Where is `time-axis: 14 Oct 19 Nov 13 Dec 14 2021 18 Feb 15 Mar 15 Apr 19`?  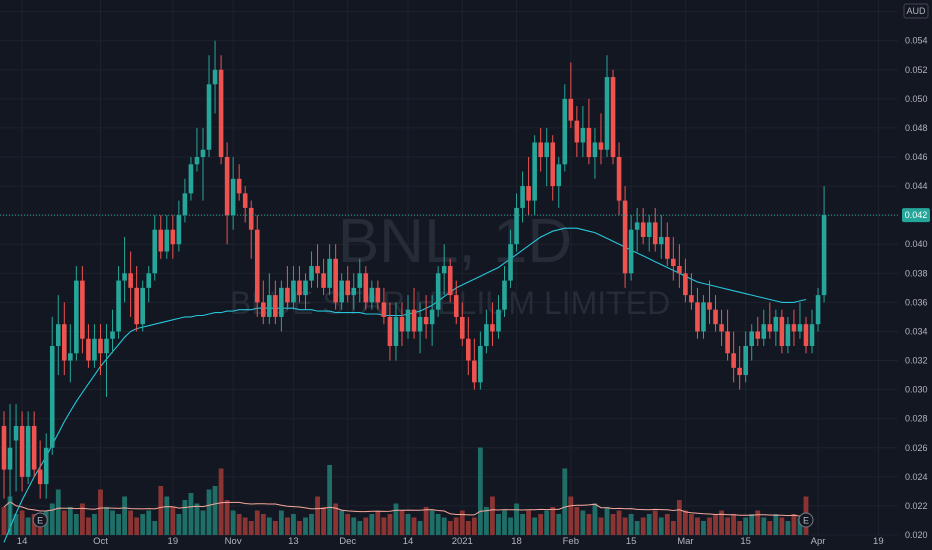
time-axis: 14 Oct 19 Nov 13 Dec 14 2021 18 Feb 15 Mar 15 Apr 19 is located at coordinates (450, 541).